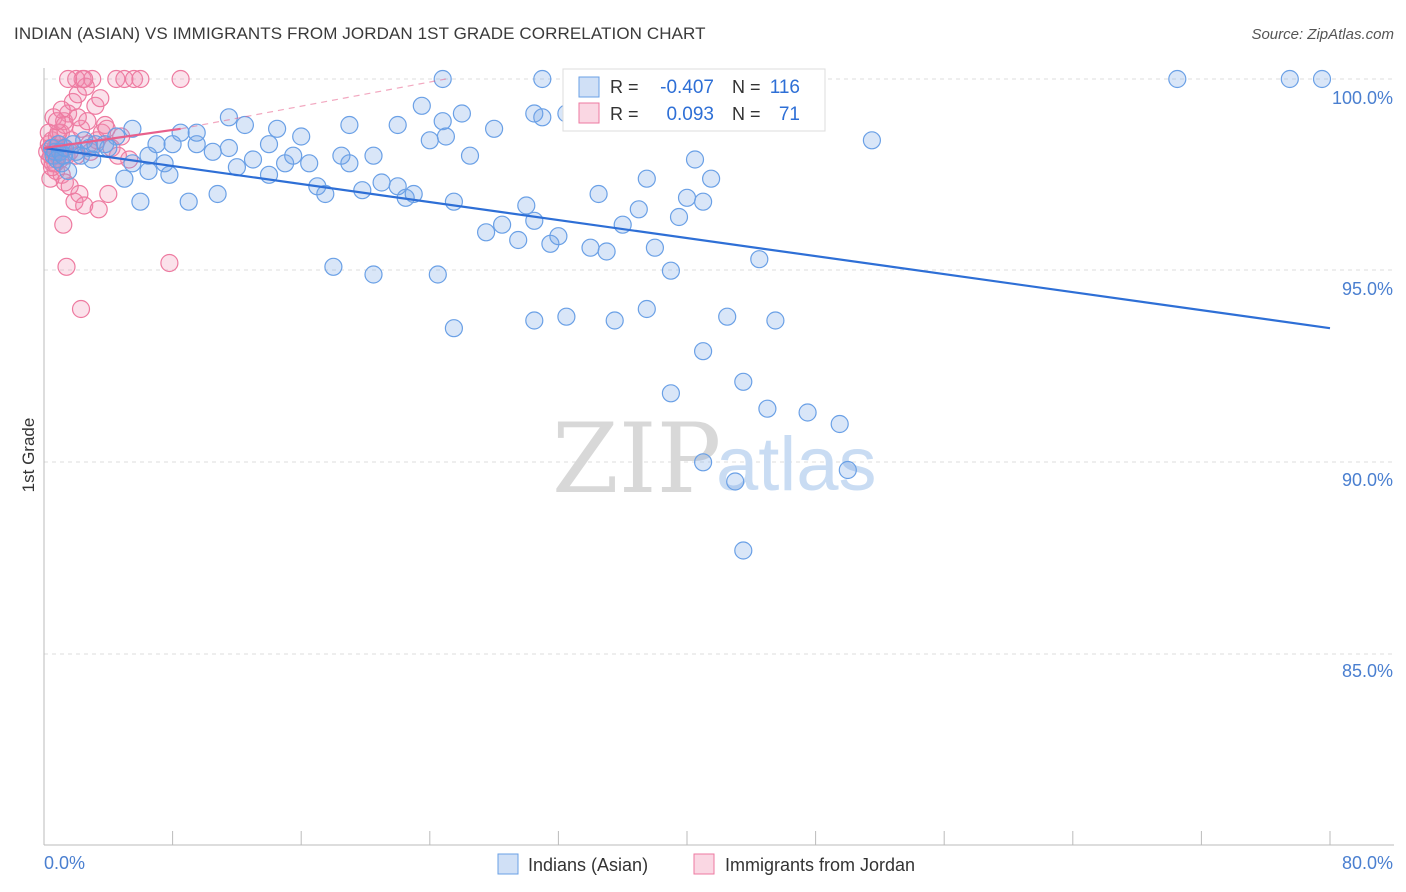 The image size is (1406, 892). What do you see at coordinates (789, 114) in the screenshot?
I see `stats-pink-n-value: 71` at bounding box center [789, 114].